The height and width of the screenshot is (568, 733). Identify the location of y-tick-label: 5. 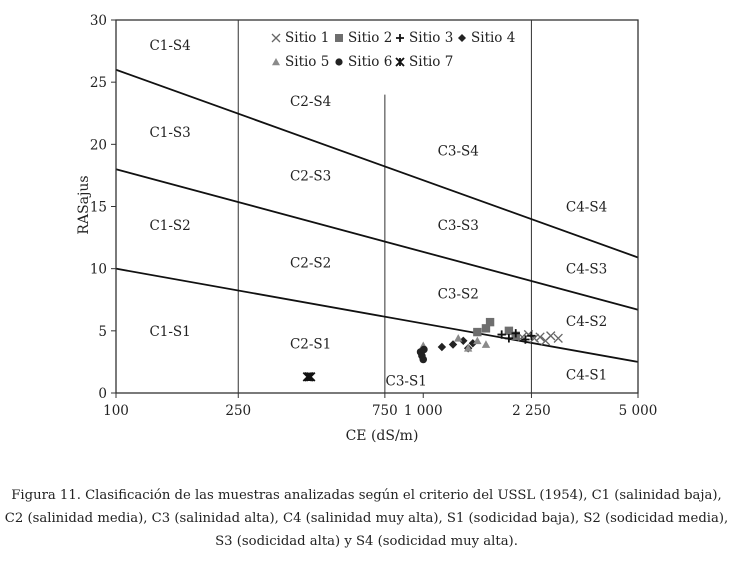
(102, 332).